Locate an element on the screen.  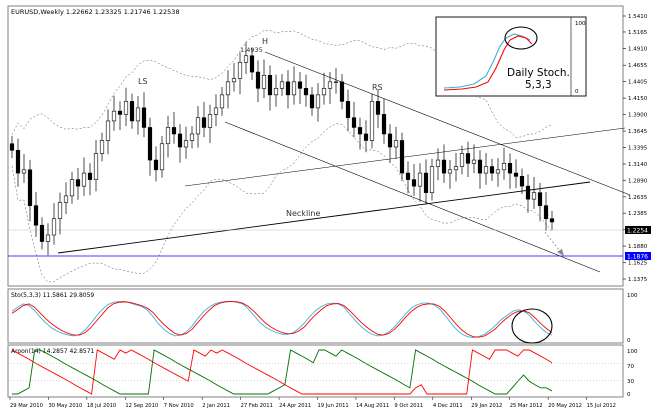
inset-tick-100: 100 is located at coordinates (580, 24).